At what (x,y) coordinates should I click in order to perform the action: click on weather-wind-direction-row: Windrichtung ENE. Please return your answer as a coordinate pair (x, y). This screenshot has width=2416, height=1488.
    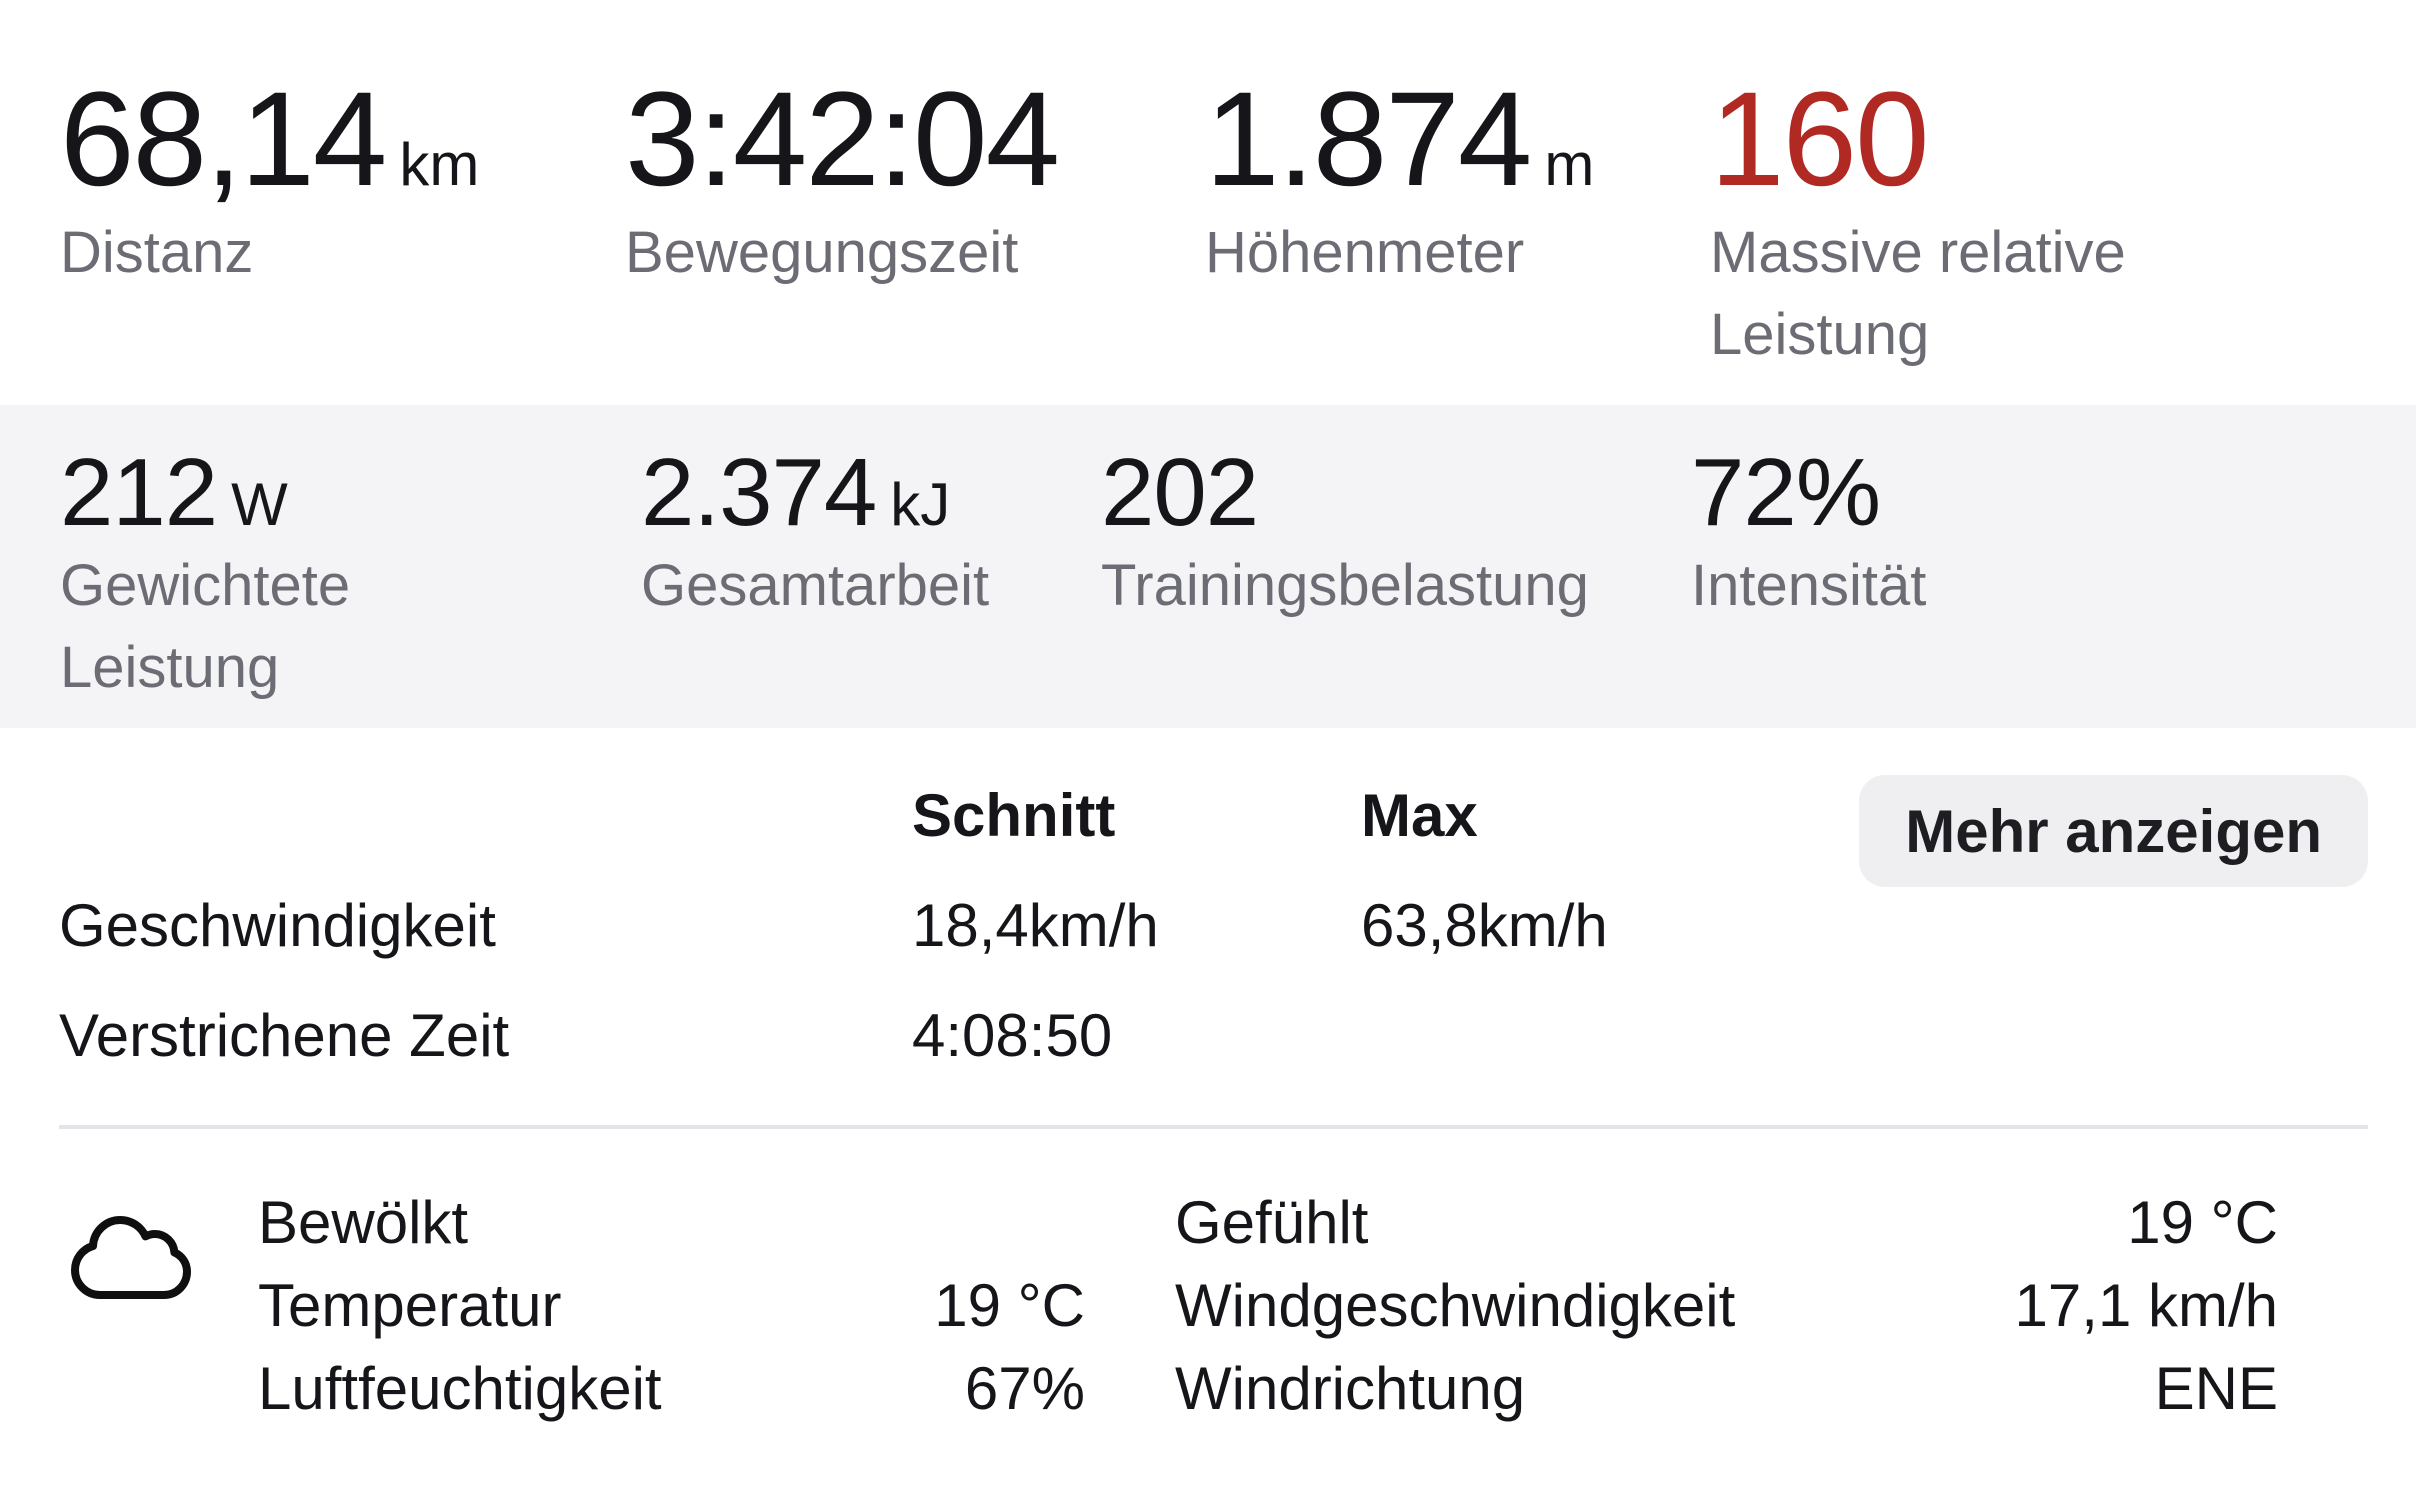
    Looking at the image, I should click on (1726, 1388).